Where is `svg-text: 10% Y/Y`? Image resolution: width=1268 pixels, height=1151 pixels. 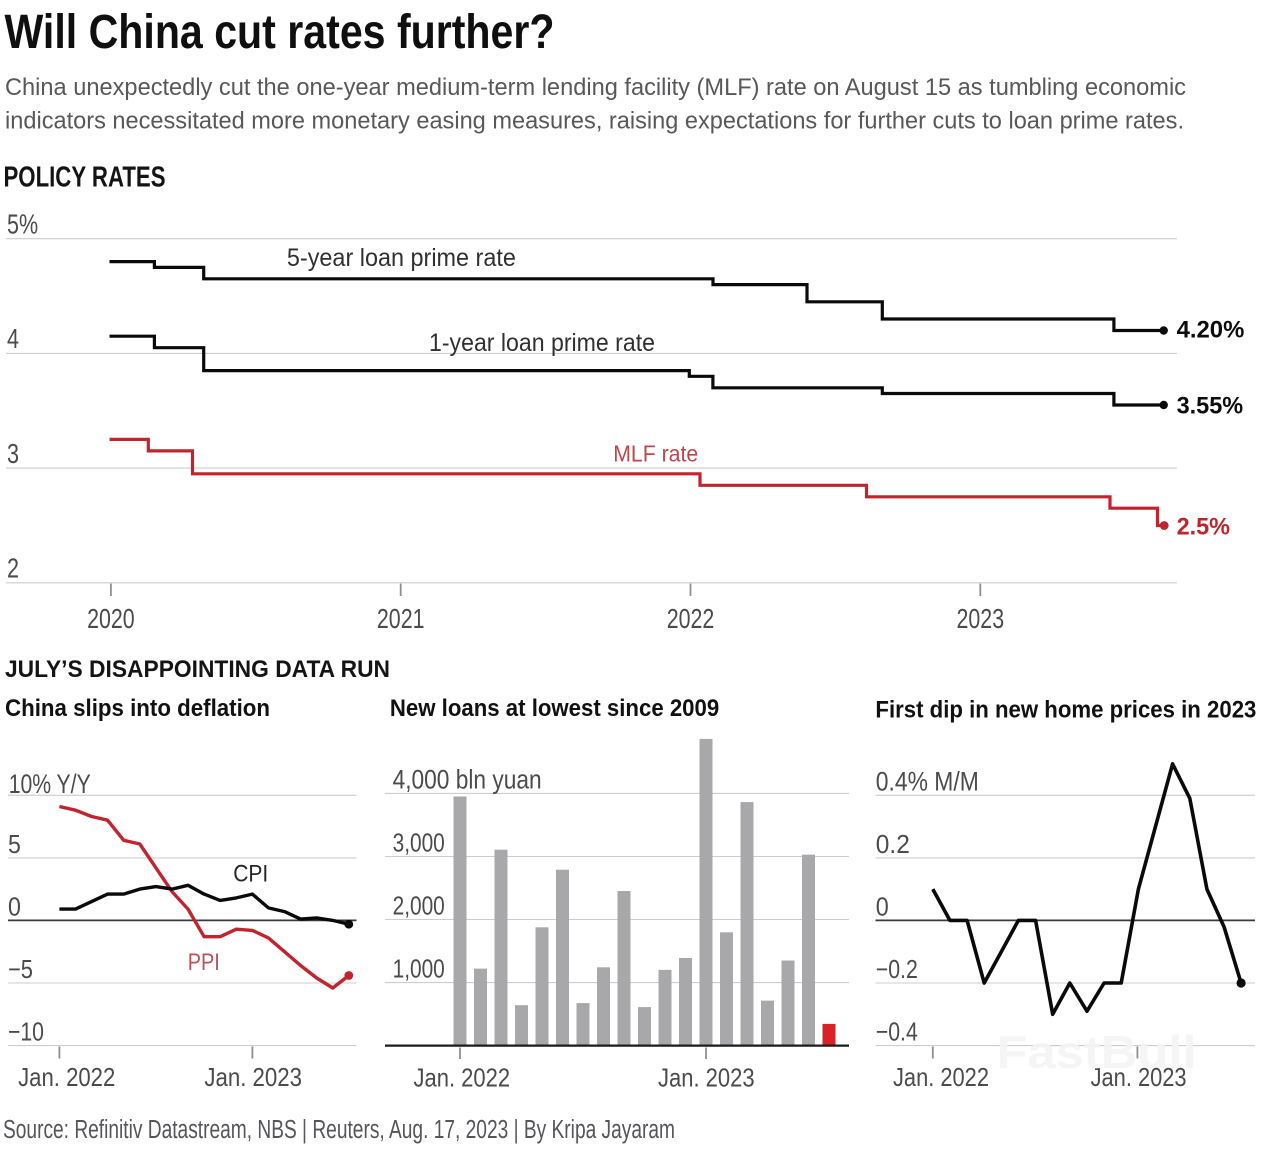
svg-text: 10% Y/Y is located at coordinates (50, 784).